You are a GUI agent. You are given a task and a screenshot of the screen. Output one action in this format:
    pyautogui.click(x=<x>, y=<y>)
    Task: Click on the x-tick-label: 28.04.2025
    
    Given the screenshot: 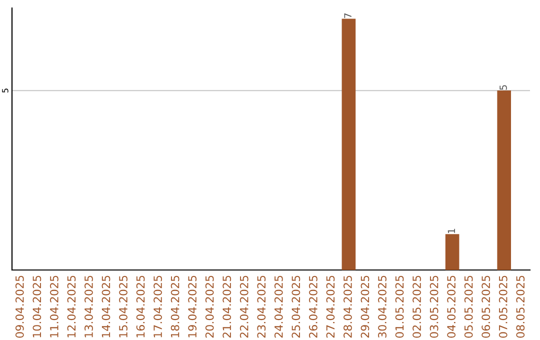 What is the action you would take?
    pyautogui.click(x=348, y=307)
    